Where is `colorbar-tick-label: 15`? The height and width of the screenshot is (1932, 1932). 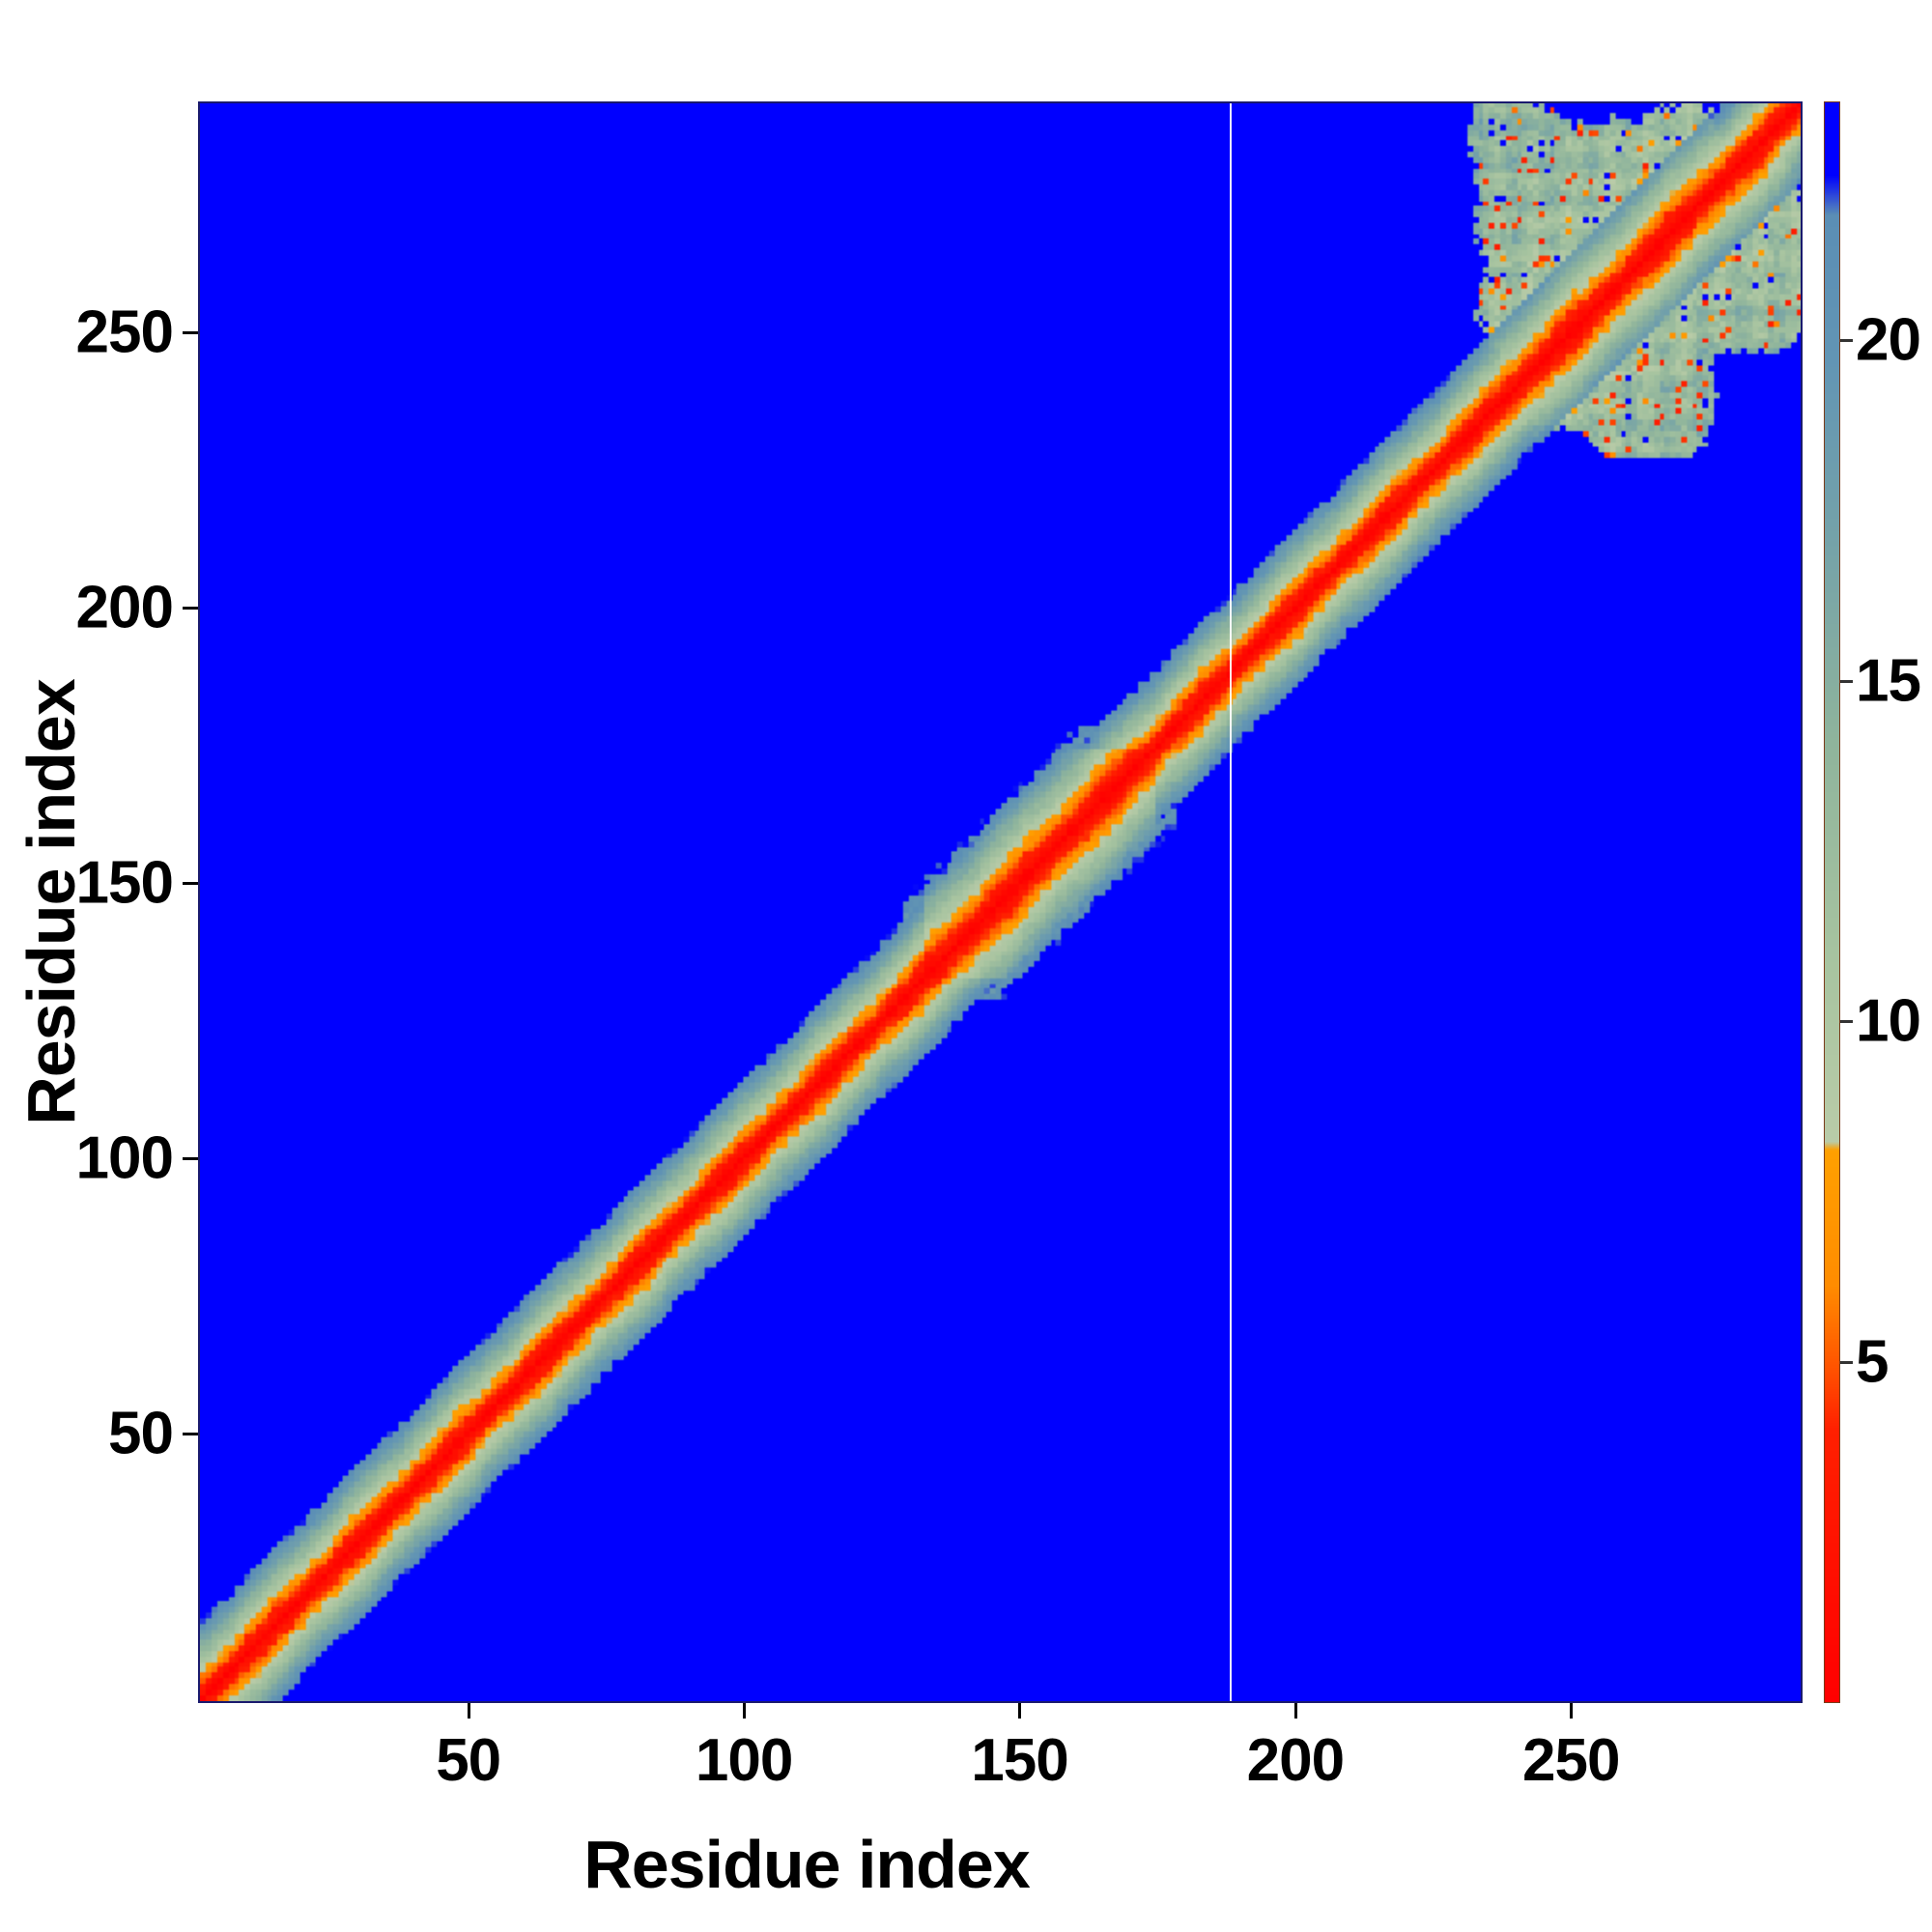 colorbar-tick-label: 15 is located at coordinates (1888, 681).